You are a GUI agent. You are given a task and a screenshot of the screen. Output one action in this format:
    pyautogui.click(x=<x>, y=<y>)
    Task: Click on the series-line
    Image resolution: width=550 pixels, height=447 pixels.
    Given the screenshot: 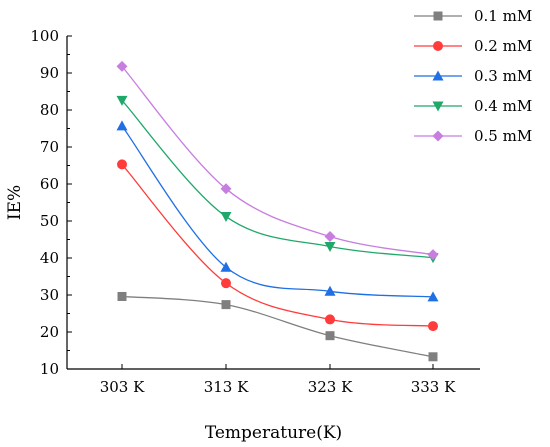 What is the action you would take?
    pyautogui.click(x=277, y=326)
    